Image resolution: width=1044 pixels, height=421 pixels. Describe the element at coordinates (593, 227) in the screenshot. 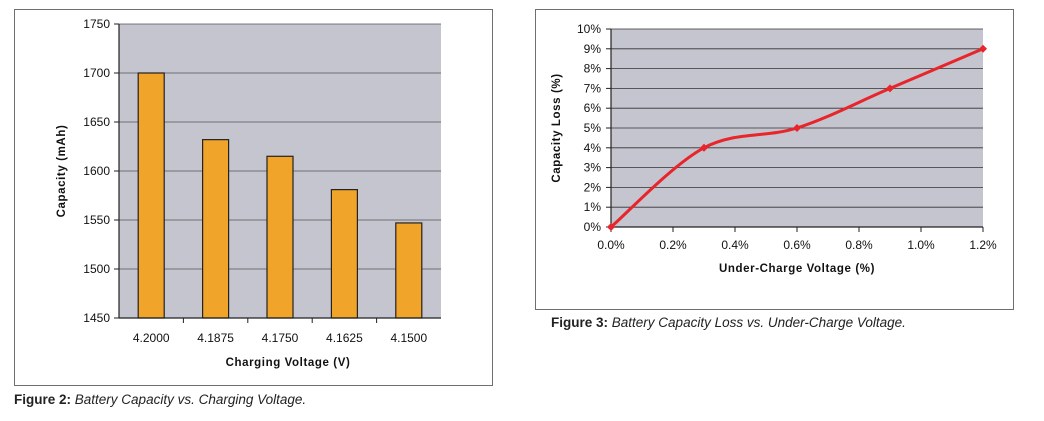

I see `y-tick-label: 0%` at that location.